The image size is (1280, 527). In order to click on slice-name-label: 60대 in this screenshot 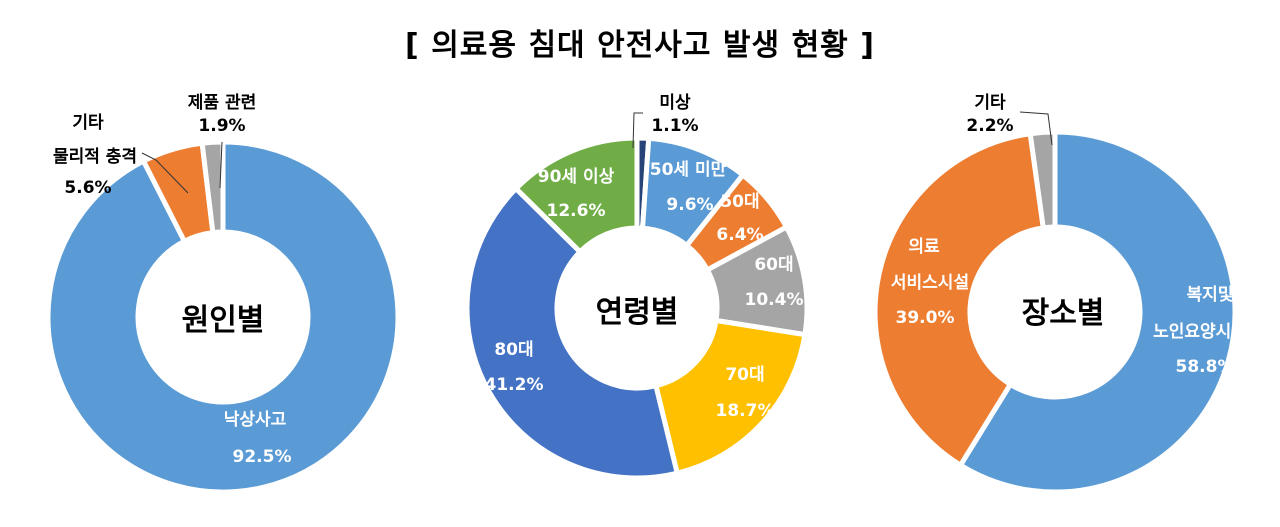, I will do `click(773, 265)`.